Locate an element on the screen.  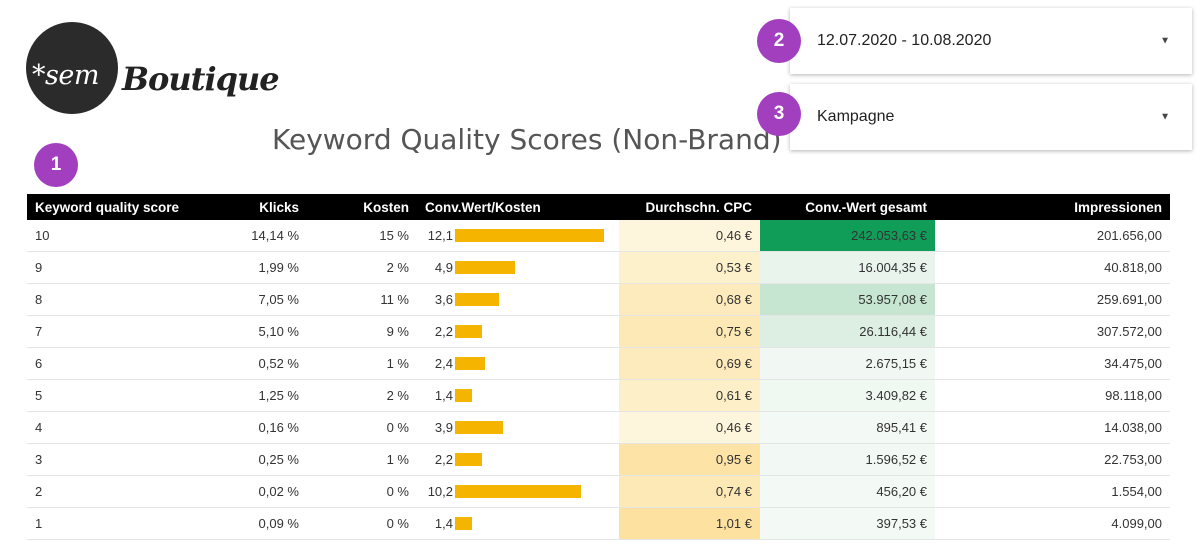
table-row: 5 1,25 % 2 % 1,4 0,61 €3.409,82 €98.118,00 is located at coordinates (598, 395).